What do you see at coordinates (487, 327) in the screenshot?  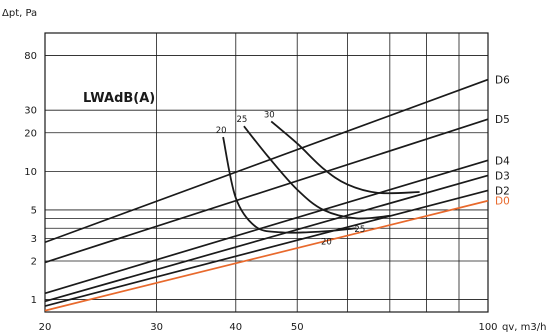 I see `x-tick-label: 100` at bounding box center [487, 327].